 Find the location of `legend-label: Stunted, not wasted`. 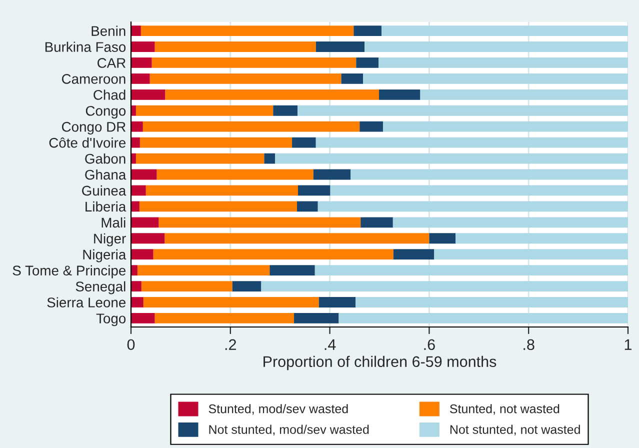

legend-label: Stunted, not wasted is located at coordinates (505, 409).